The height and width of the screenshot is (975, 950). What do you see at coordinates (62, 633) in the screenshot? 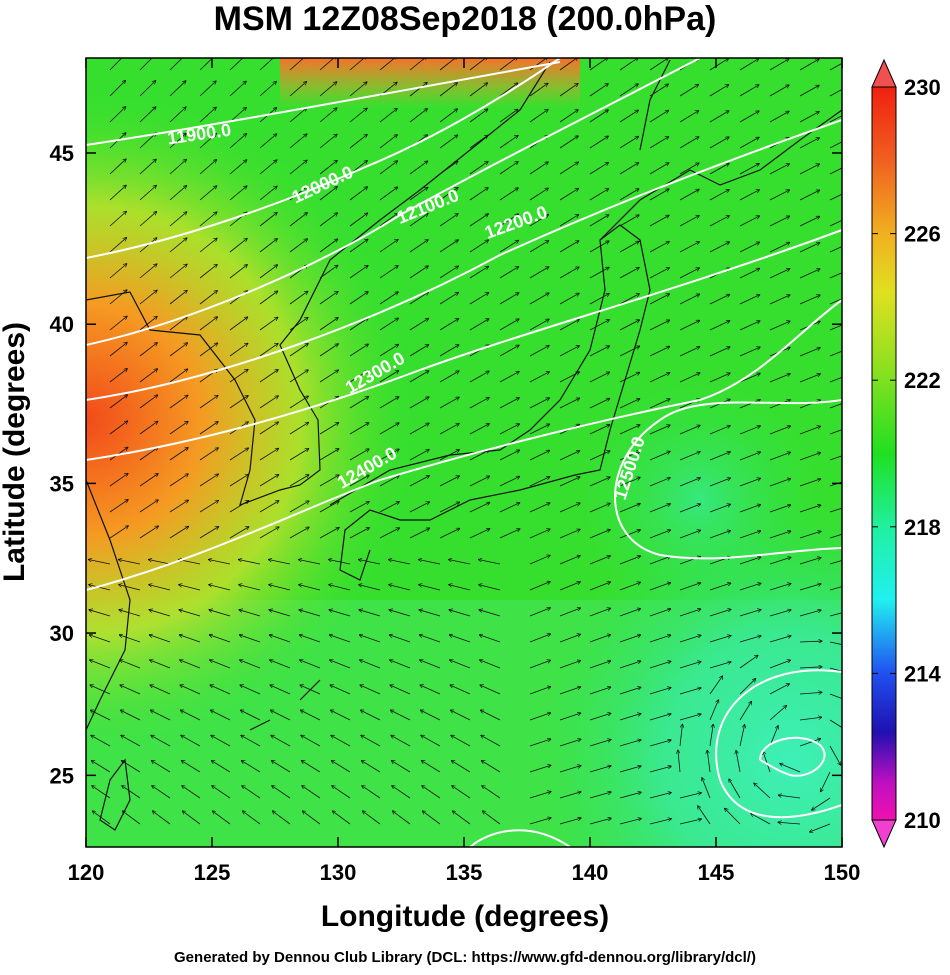
I see `y-tick-label: 30` at bounding box center [62, 633].